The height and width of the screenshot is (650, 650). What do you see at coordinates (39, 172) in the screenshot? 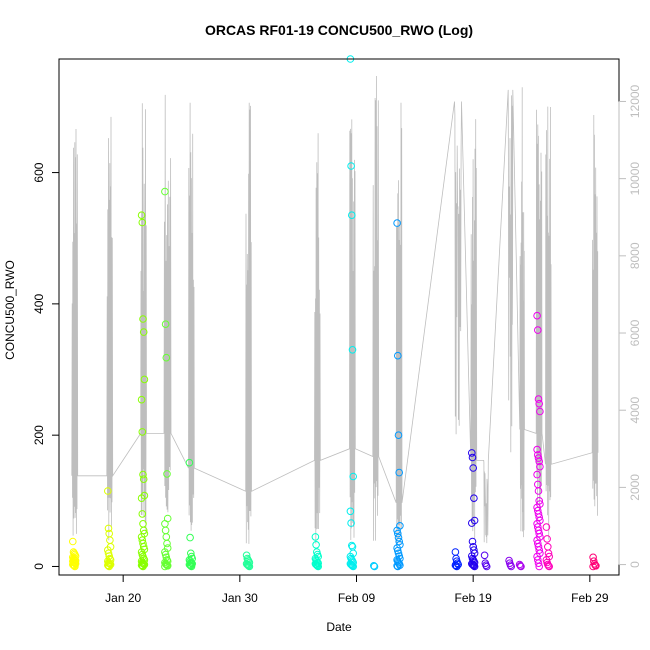
I see `y-tick-label: 600` at bounding box center [39, 172].